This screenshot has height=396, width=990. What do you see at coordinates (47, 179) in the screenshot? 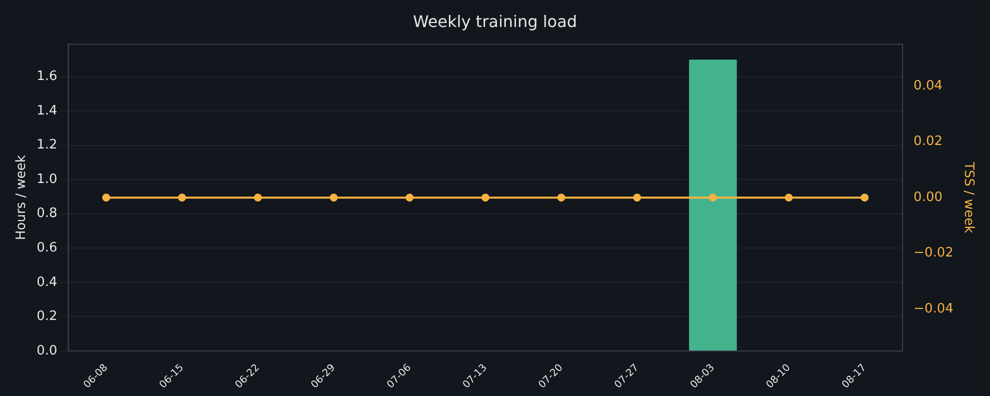
I see `y-tick-label: 1.0` at bounding box center [47, 179].